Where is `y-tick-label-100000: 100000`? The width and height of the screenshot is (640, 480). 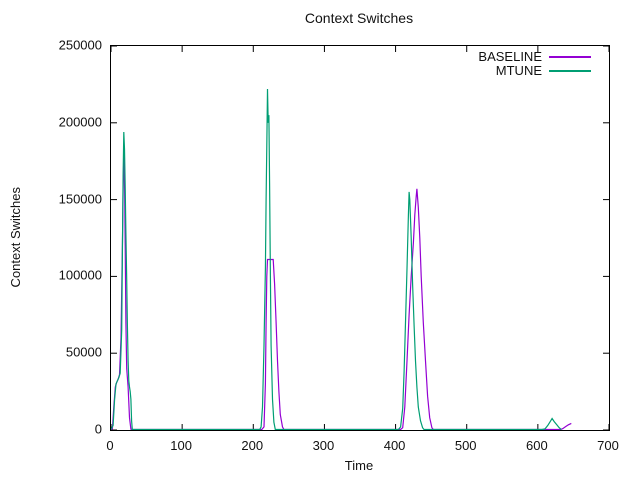 y-tick-label-100000: 100000 is located at coordinates (80, 275).